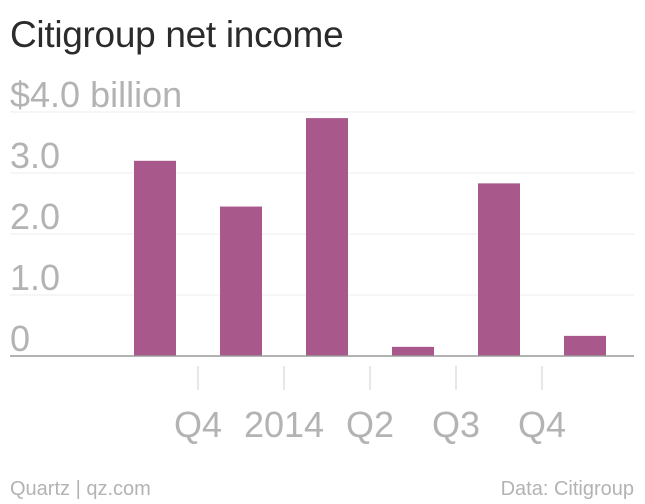  Describe the element at coordinates (35, 155) in the screenshot. I see `y-tick-label: 3.0` at that location.